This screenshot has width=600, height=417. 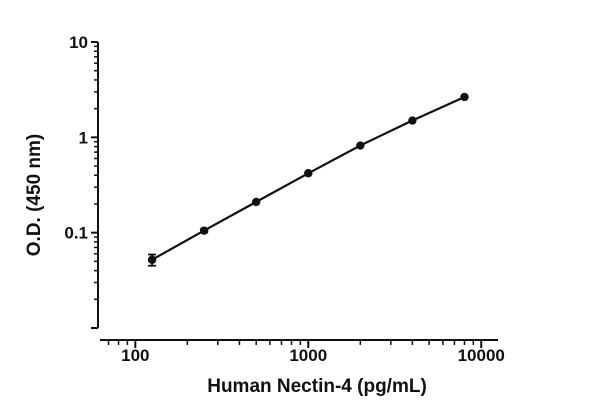 I want to click on x-tick-label: 1000, so click(x=308, y=355).